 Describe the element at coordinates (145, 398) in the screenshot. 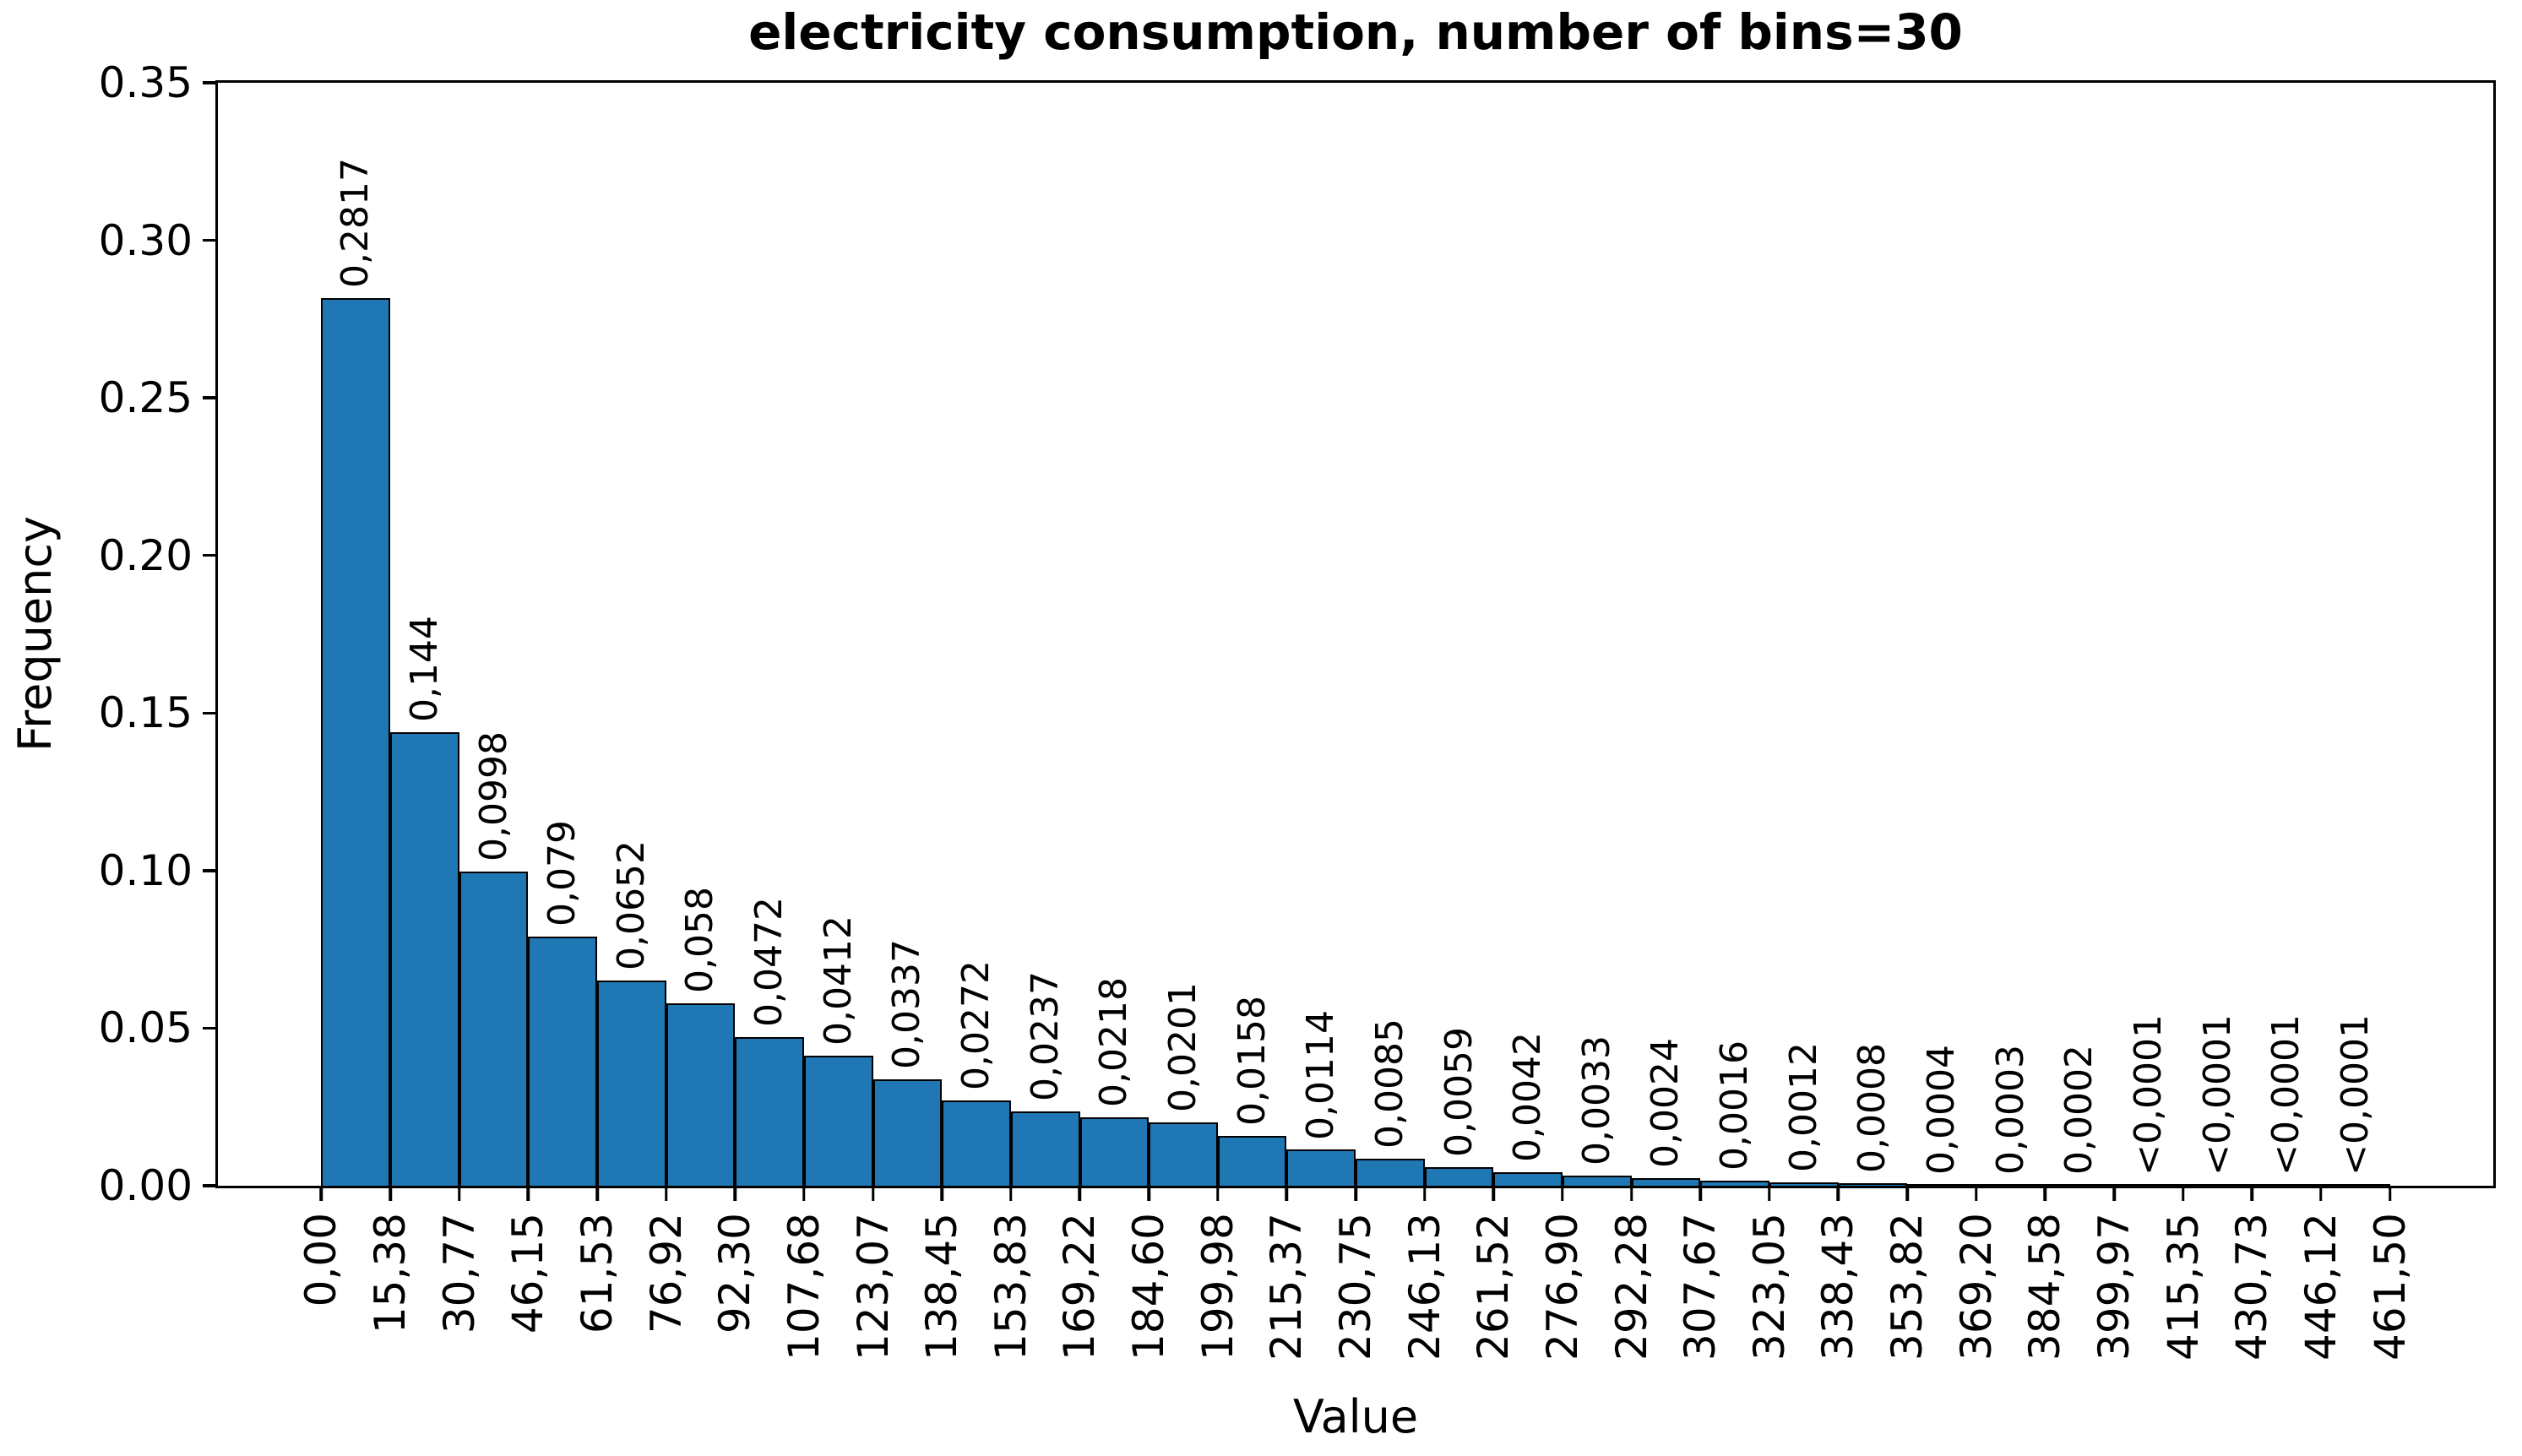

I see `y-tick-label: 0.25` at that location.